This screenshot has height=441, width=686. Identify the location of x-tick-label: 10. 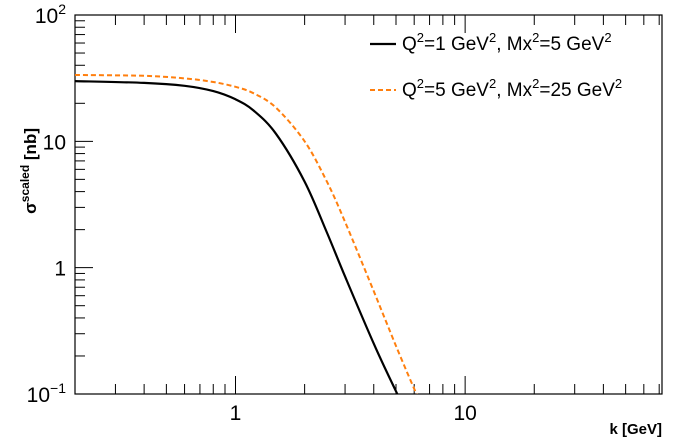
(464, 413).